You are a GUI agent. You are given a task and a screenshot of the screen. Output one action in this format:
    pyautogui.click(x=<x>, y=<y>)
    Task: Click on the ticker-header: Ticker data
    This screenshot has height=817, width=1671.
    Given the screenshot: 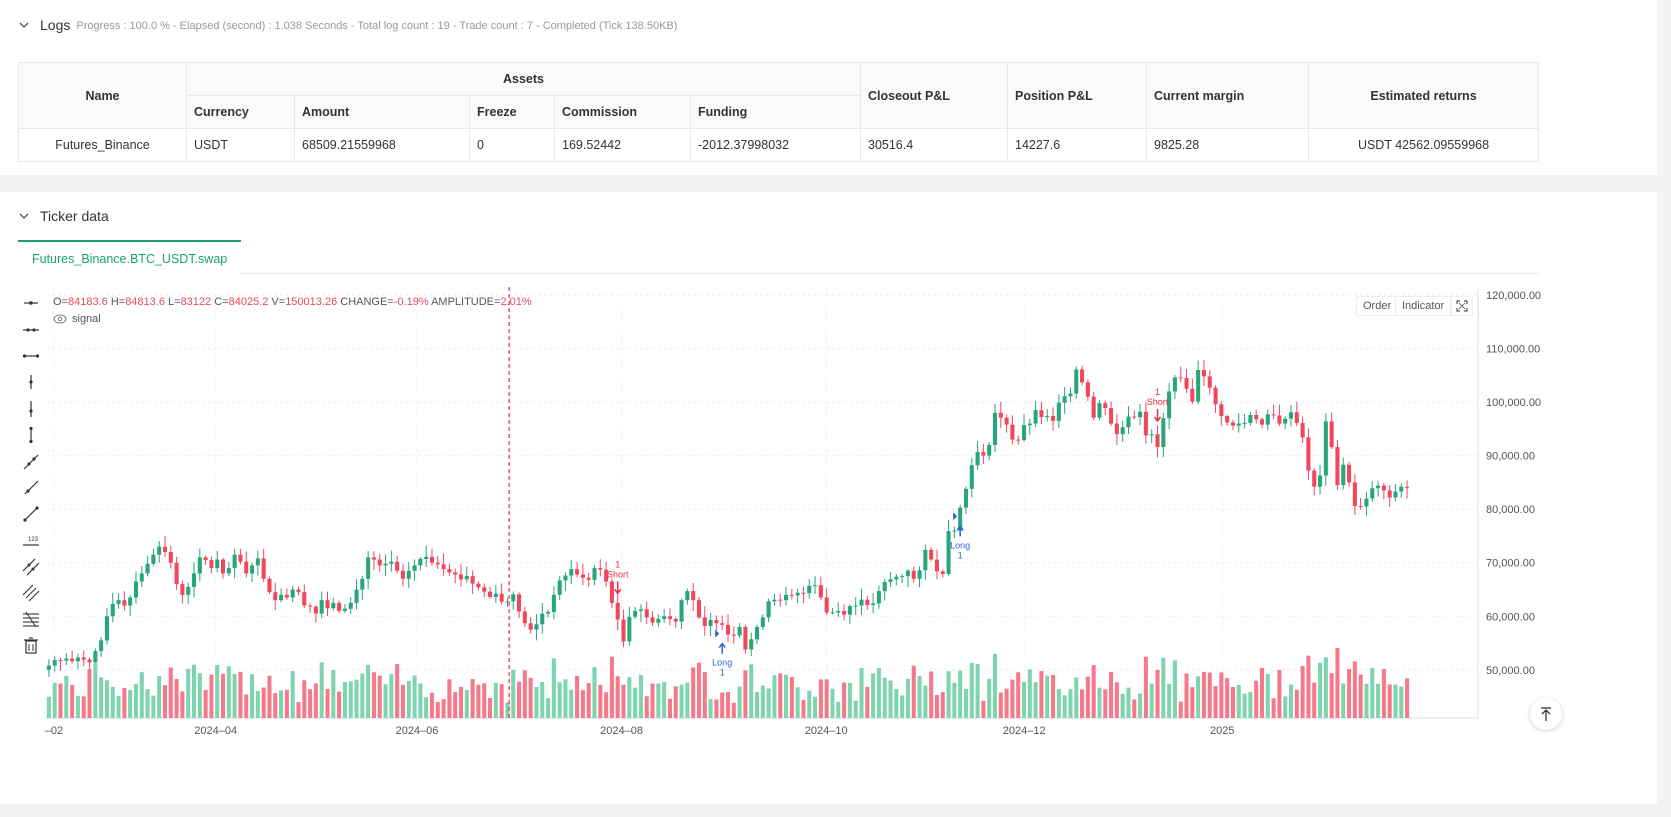 What is the action you would take?
    pyautogui.click(x=63, y=216)
    